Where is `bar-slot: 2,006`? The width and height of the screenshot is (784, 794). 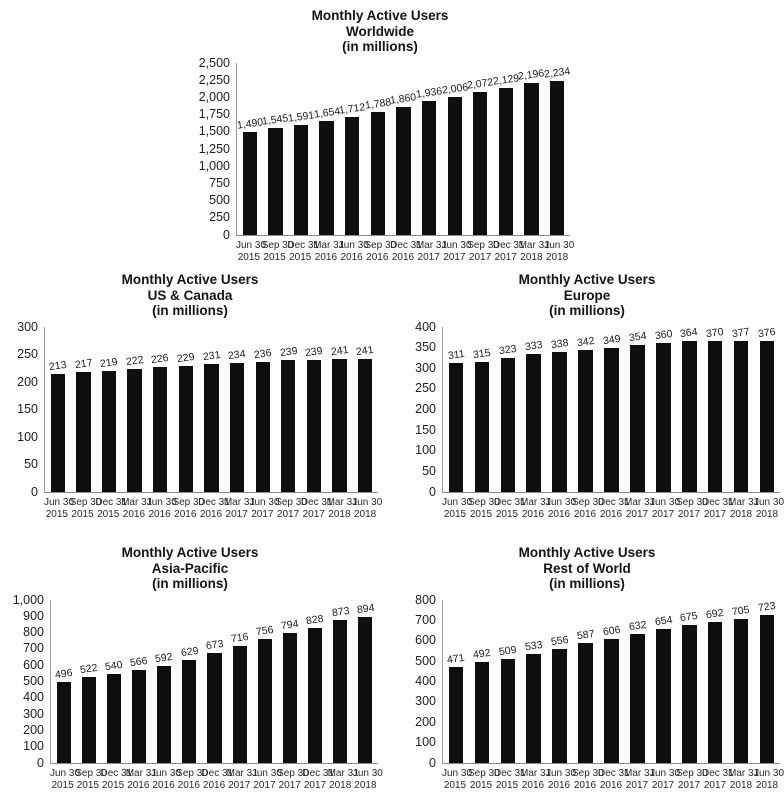 bar-slot: 2,006 is located at coordinates (455, 149).